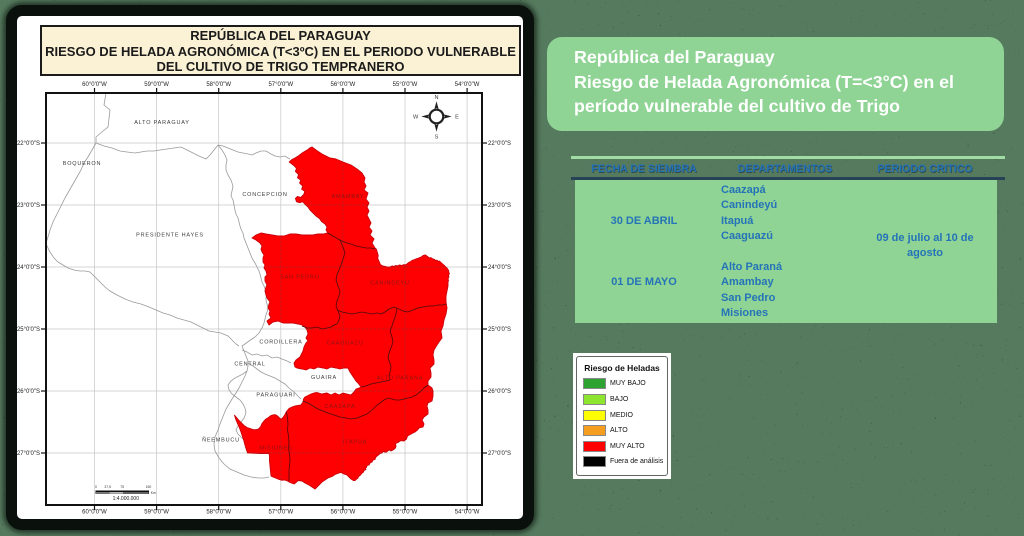  Describe the element at coordinates (82, 164) in the screenshot. I see `svg-text: BOQUERON` at that location.